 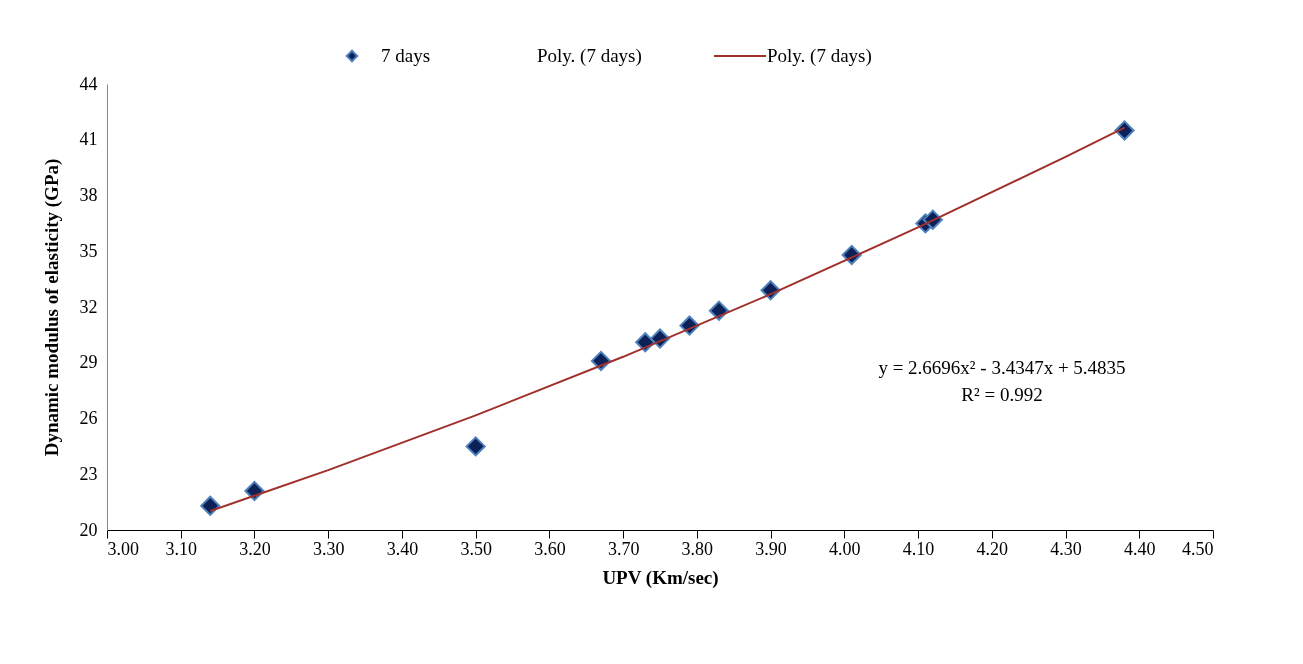 I want to click on x-tick-label: 4.40, so click(x=1140, y=548).